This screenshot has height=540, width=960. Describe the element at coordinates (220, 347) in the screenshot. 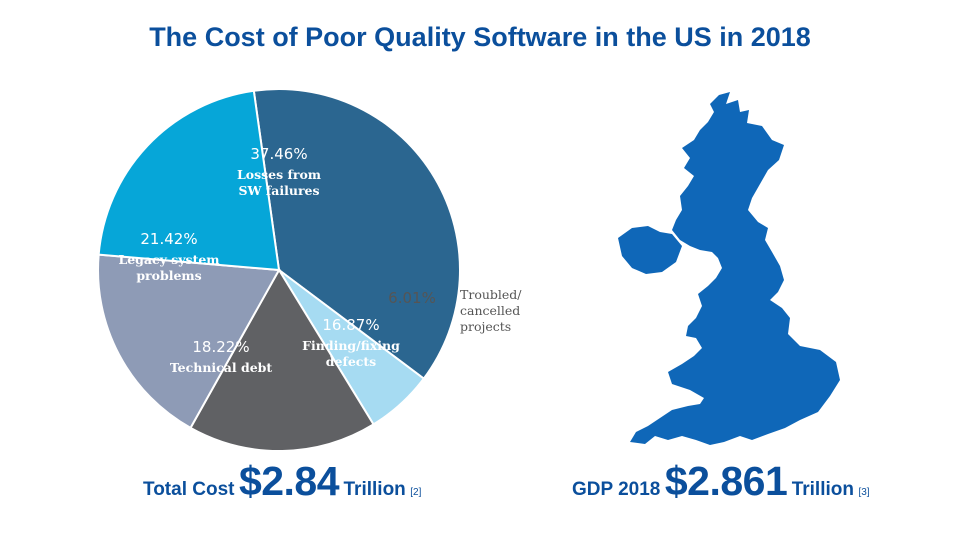

I see `slice-percent-label: 18.22%` at that location.